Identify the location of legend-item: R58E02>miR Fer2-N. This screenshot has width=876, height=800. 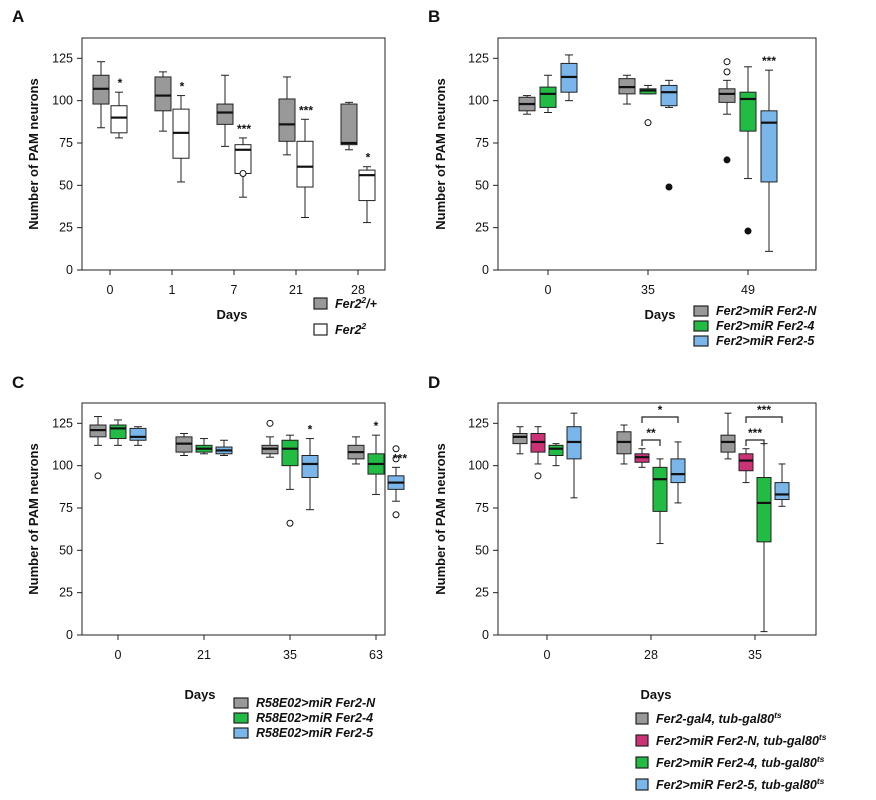
(304, 703).